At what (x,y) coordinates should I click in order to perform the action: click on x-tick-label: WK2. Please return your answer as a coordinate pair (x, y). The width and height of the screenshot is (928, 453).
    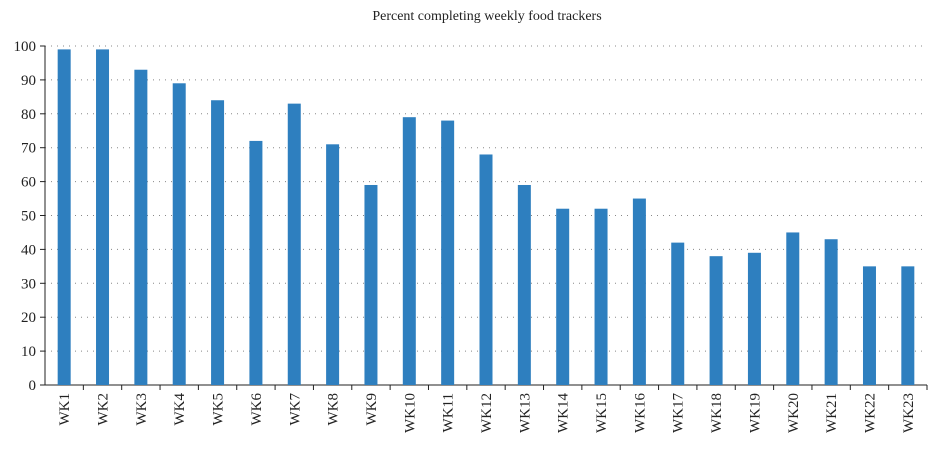
    Looking at the image, I should click on (104, 409).